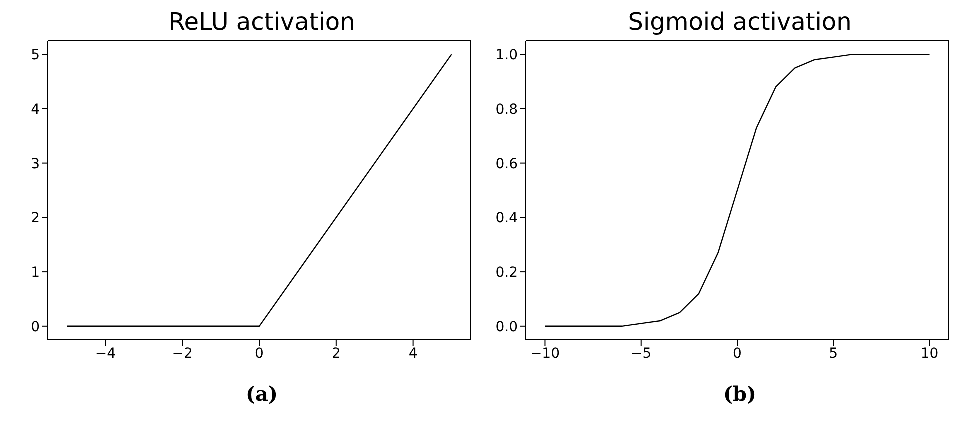 This screenshot has height=436, width=972. I want to click on text: (a), so click(262, 394).